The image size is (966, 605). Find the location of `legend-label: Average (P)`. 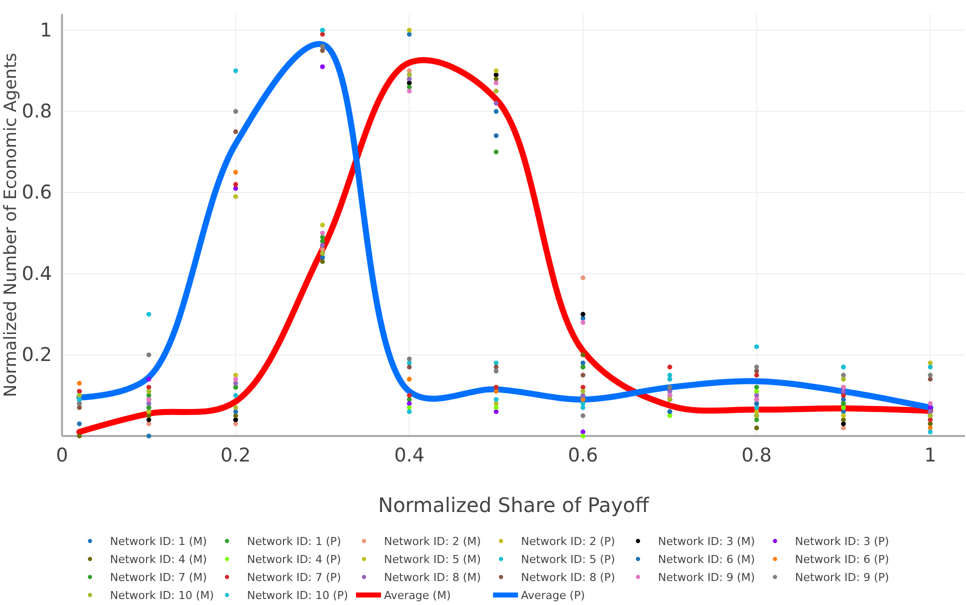

legend-label: Average (P) is located at coordinates (553, 595).